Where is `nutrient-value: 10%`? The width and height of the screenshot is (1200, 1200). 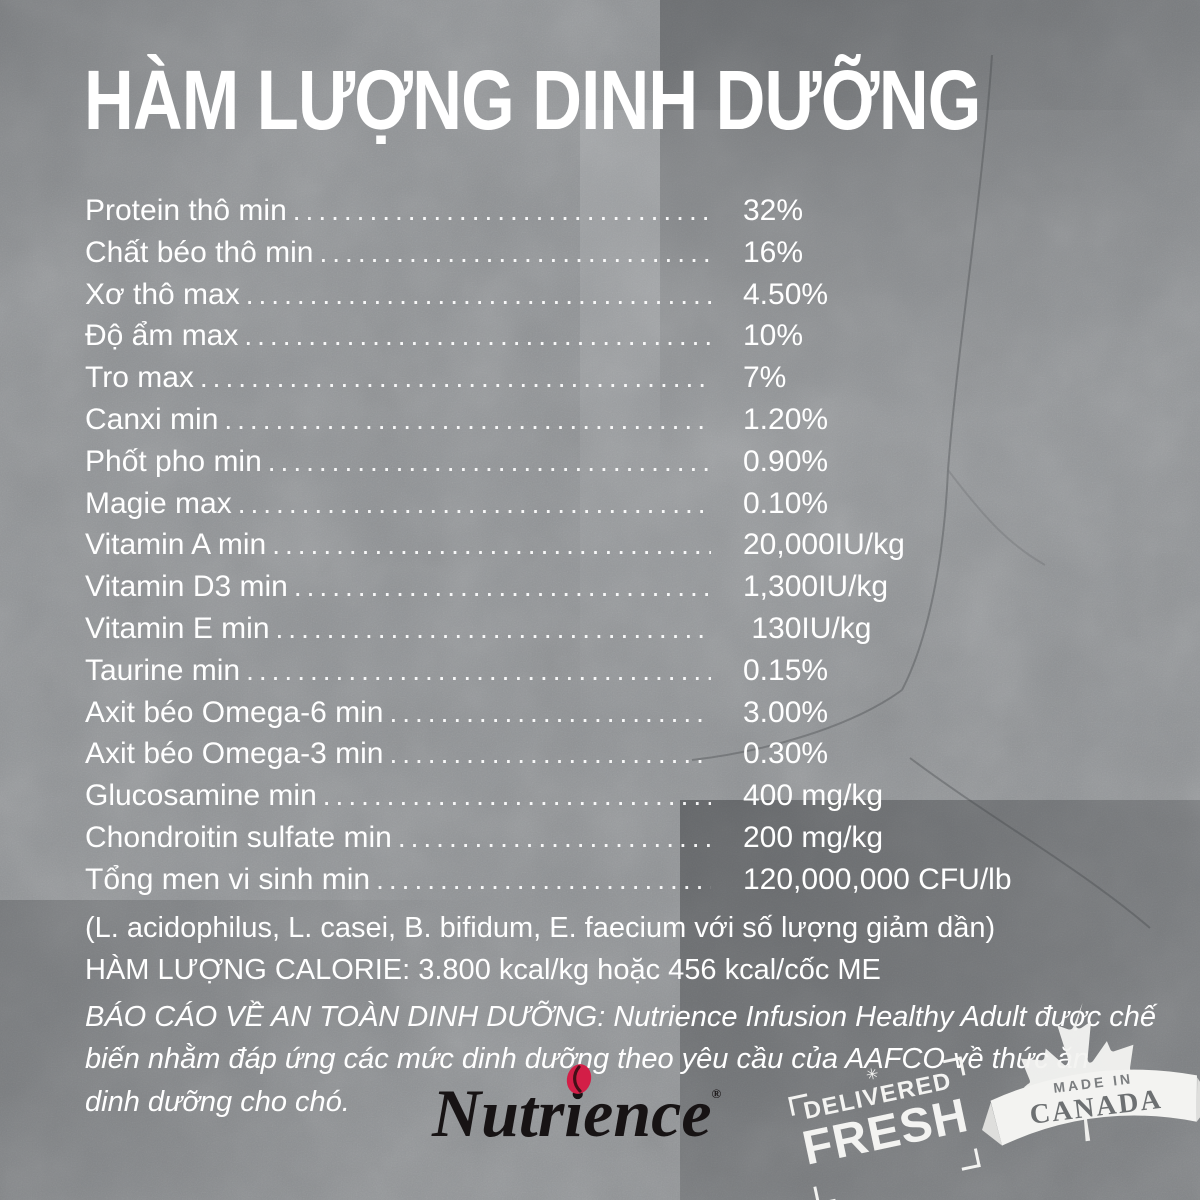
nutrient-value: 10% is located at coordinates (773, 336).